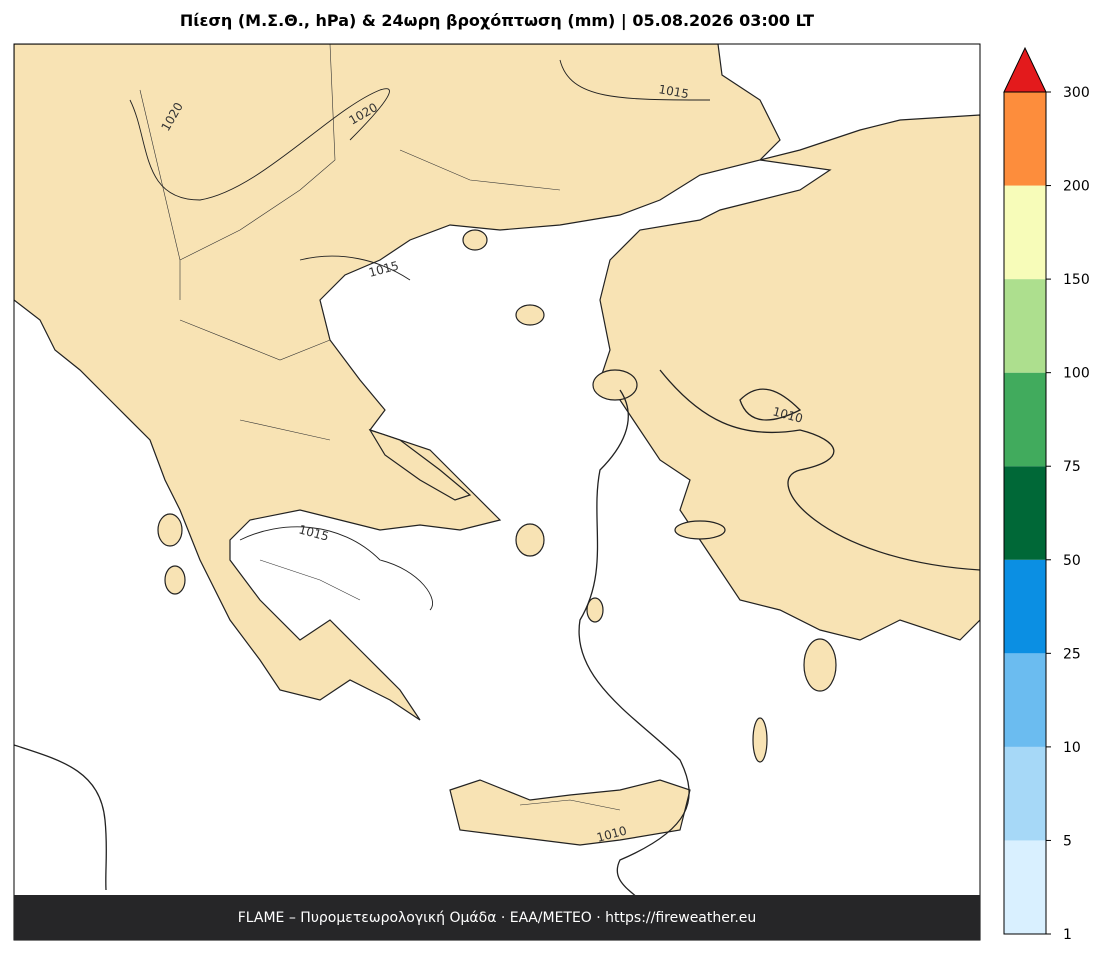  Describe the element at coordinates (1025, 69) in the screenshot. I see `colorbar-extend` at that location.